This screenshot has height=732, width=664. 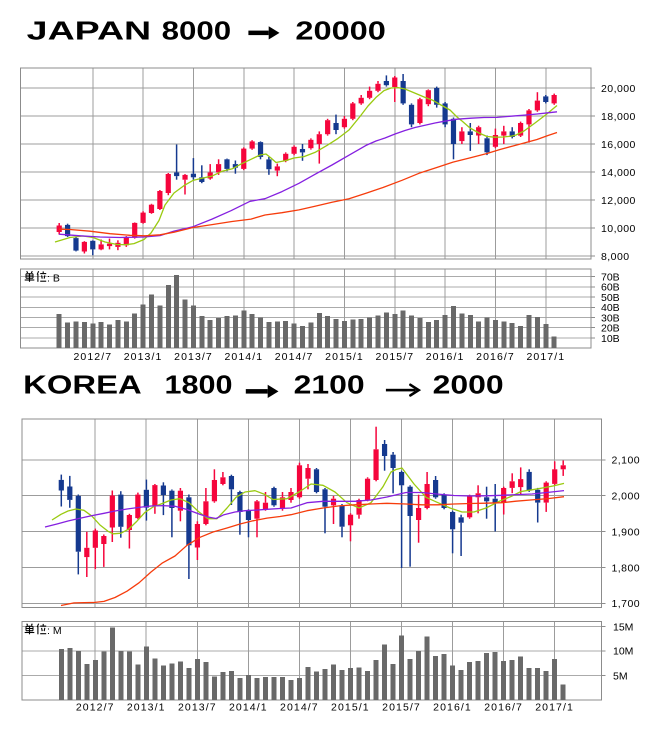 I want to click on svg-text: 30B, so click(x=610, y=318).